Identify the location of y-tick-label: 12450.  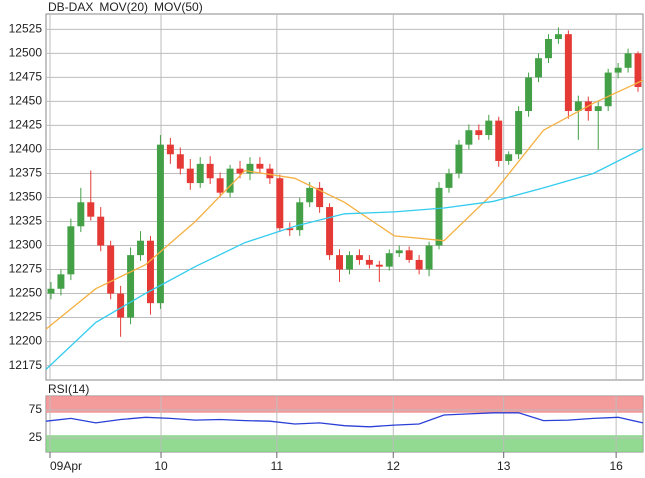
(26, 101).